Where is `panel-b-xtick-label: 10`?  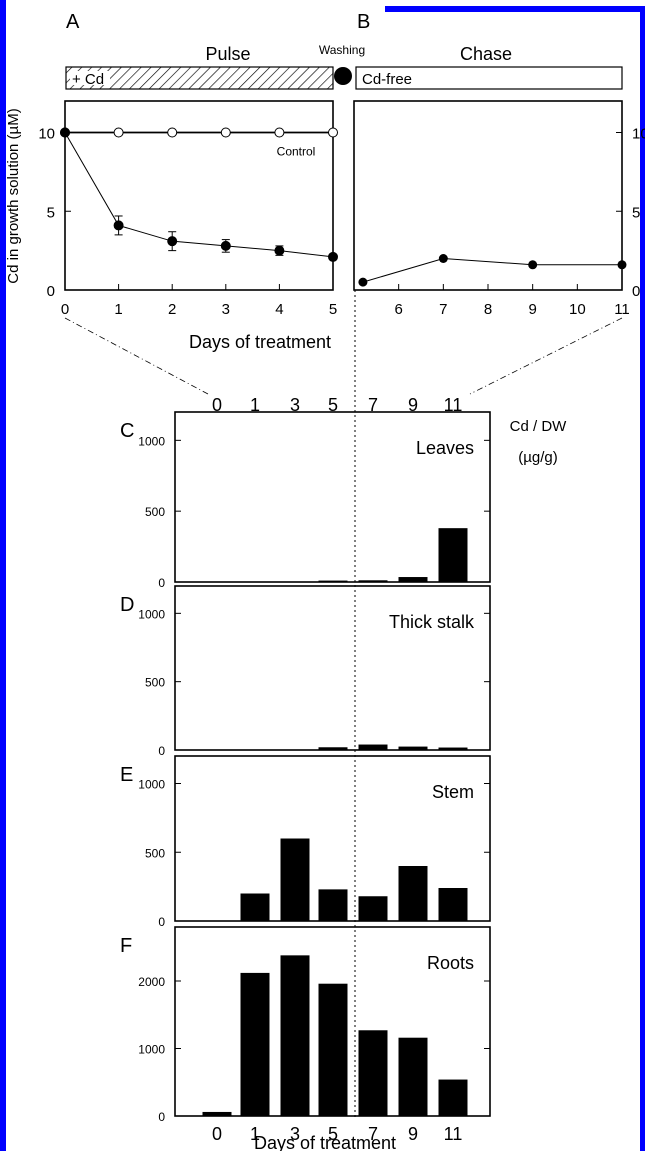
panel-b-xtick-label: 10 is located at coordinates (577, 309).